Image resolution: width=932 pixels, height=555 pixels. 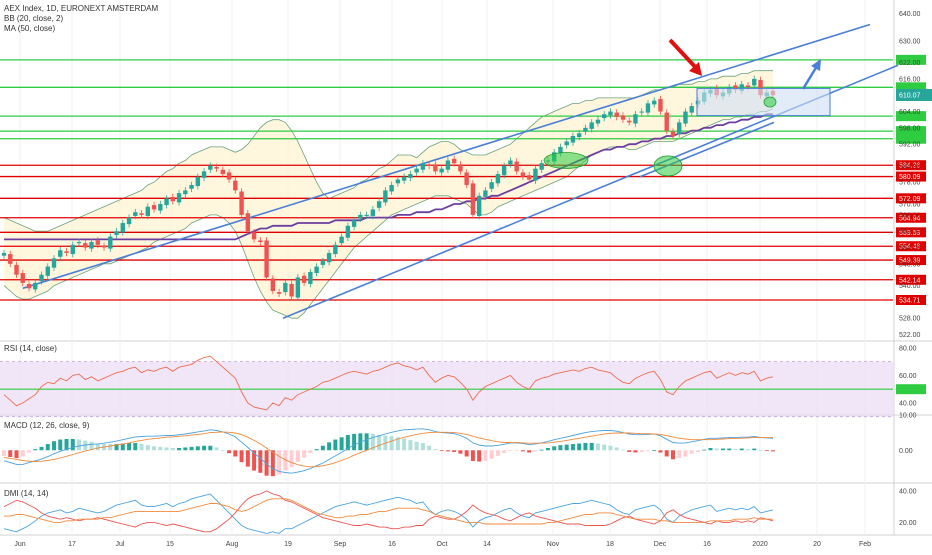 I want to click on dmi-panel: 40.00 20.00, so click(x=460, y=511).